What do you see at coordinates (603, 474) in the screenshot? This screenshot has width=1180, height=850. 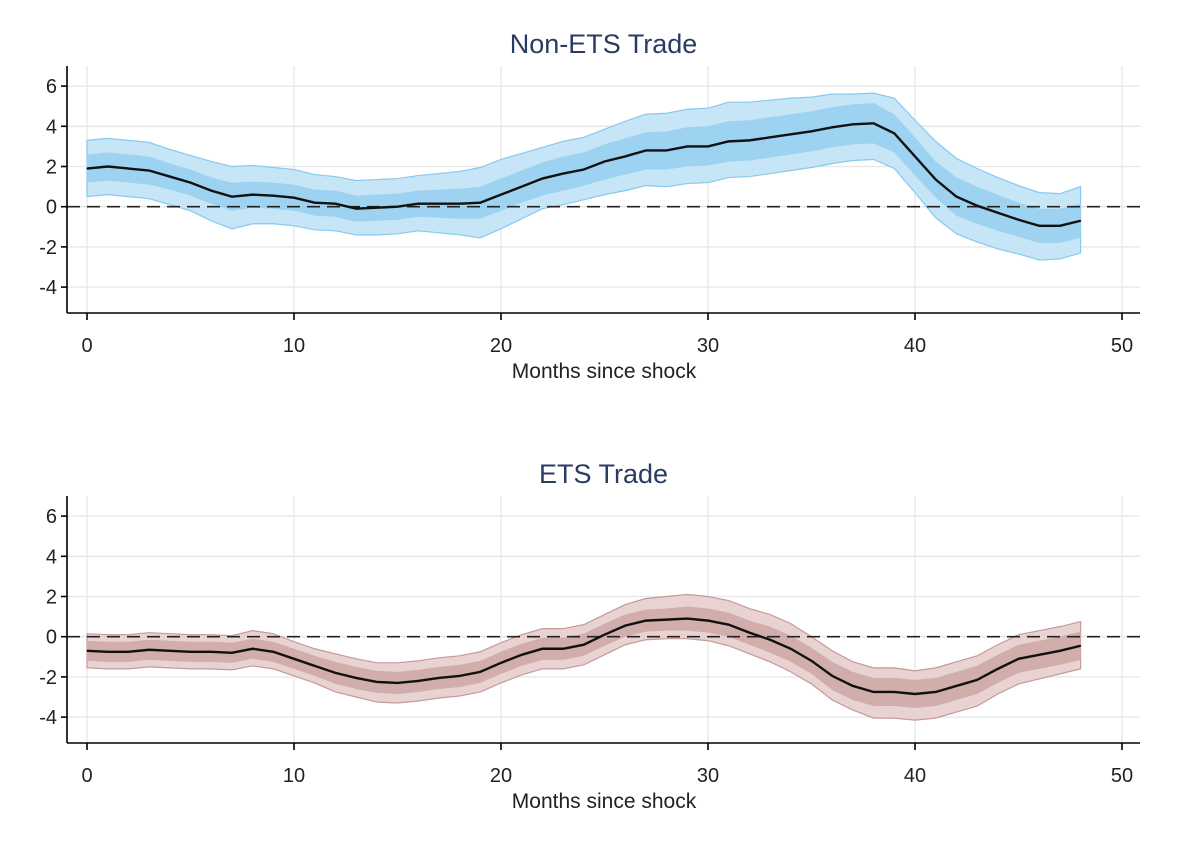 I see `panel-title: ETS Trade` at bounding box center [603, 474].